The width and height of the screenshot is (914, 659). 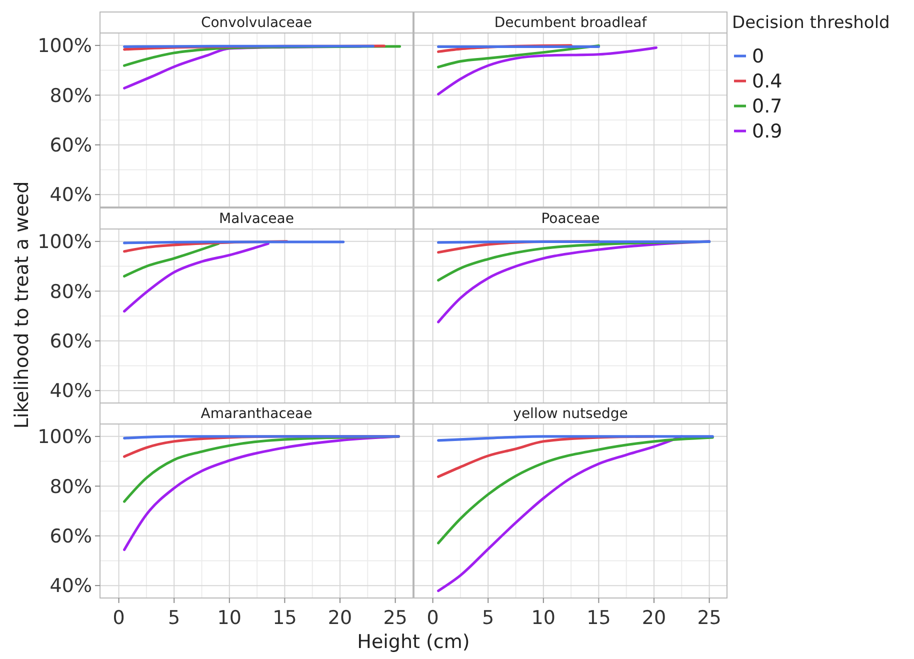 I want to click on chart-title: Decumbent broadleaf, so click(x=571, y=23).